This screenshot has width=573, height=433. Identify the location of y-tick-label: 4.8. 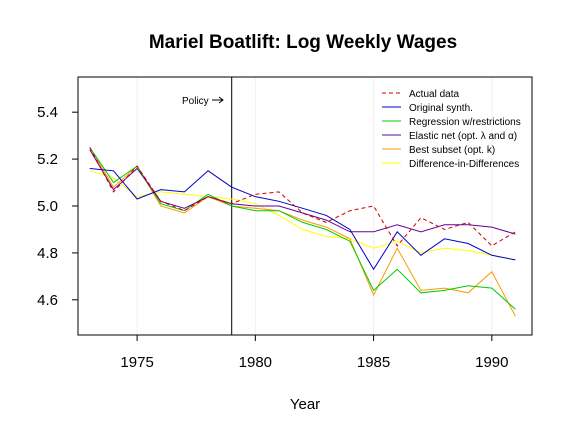
(47, 253).